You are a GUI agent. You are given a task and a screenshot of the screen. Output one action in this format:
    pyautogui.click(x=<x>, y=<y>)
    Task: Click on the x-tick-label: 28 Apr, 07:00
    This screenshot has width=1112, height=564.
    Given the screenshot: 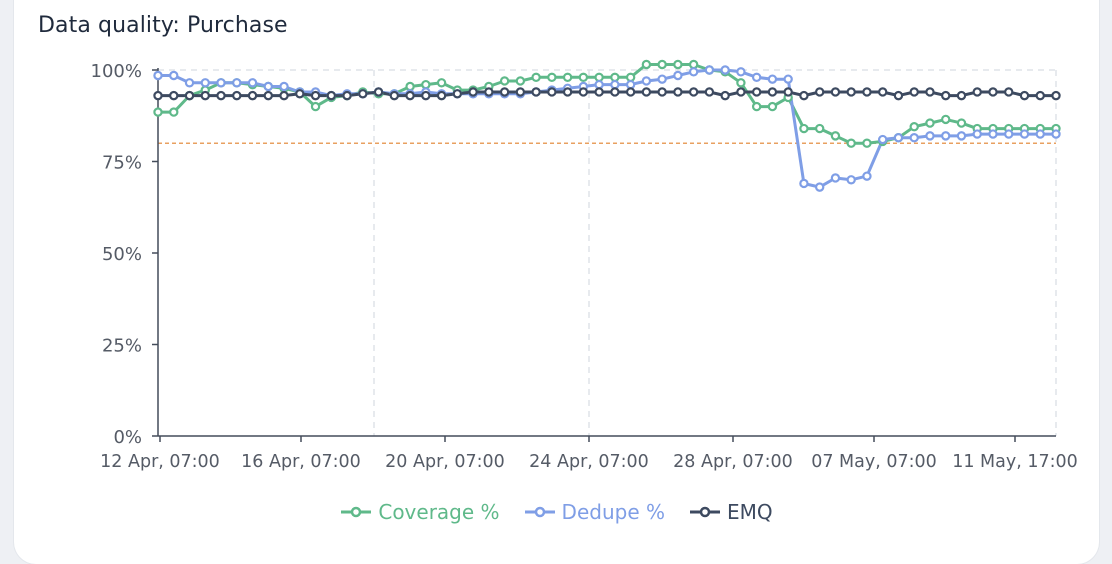 What is the action you would take?
    pyautogui.click(x=733, y=462)
    